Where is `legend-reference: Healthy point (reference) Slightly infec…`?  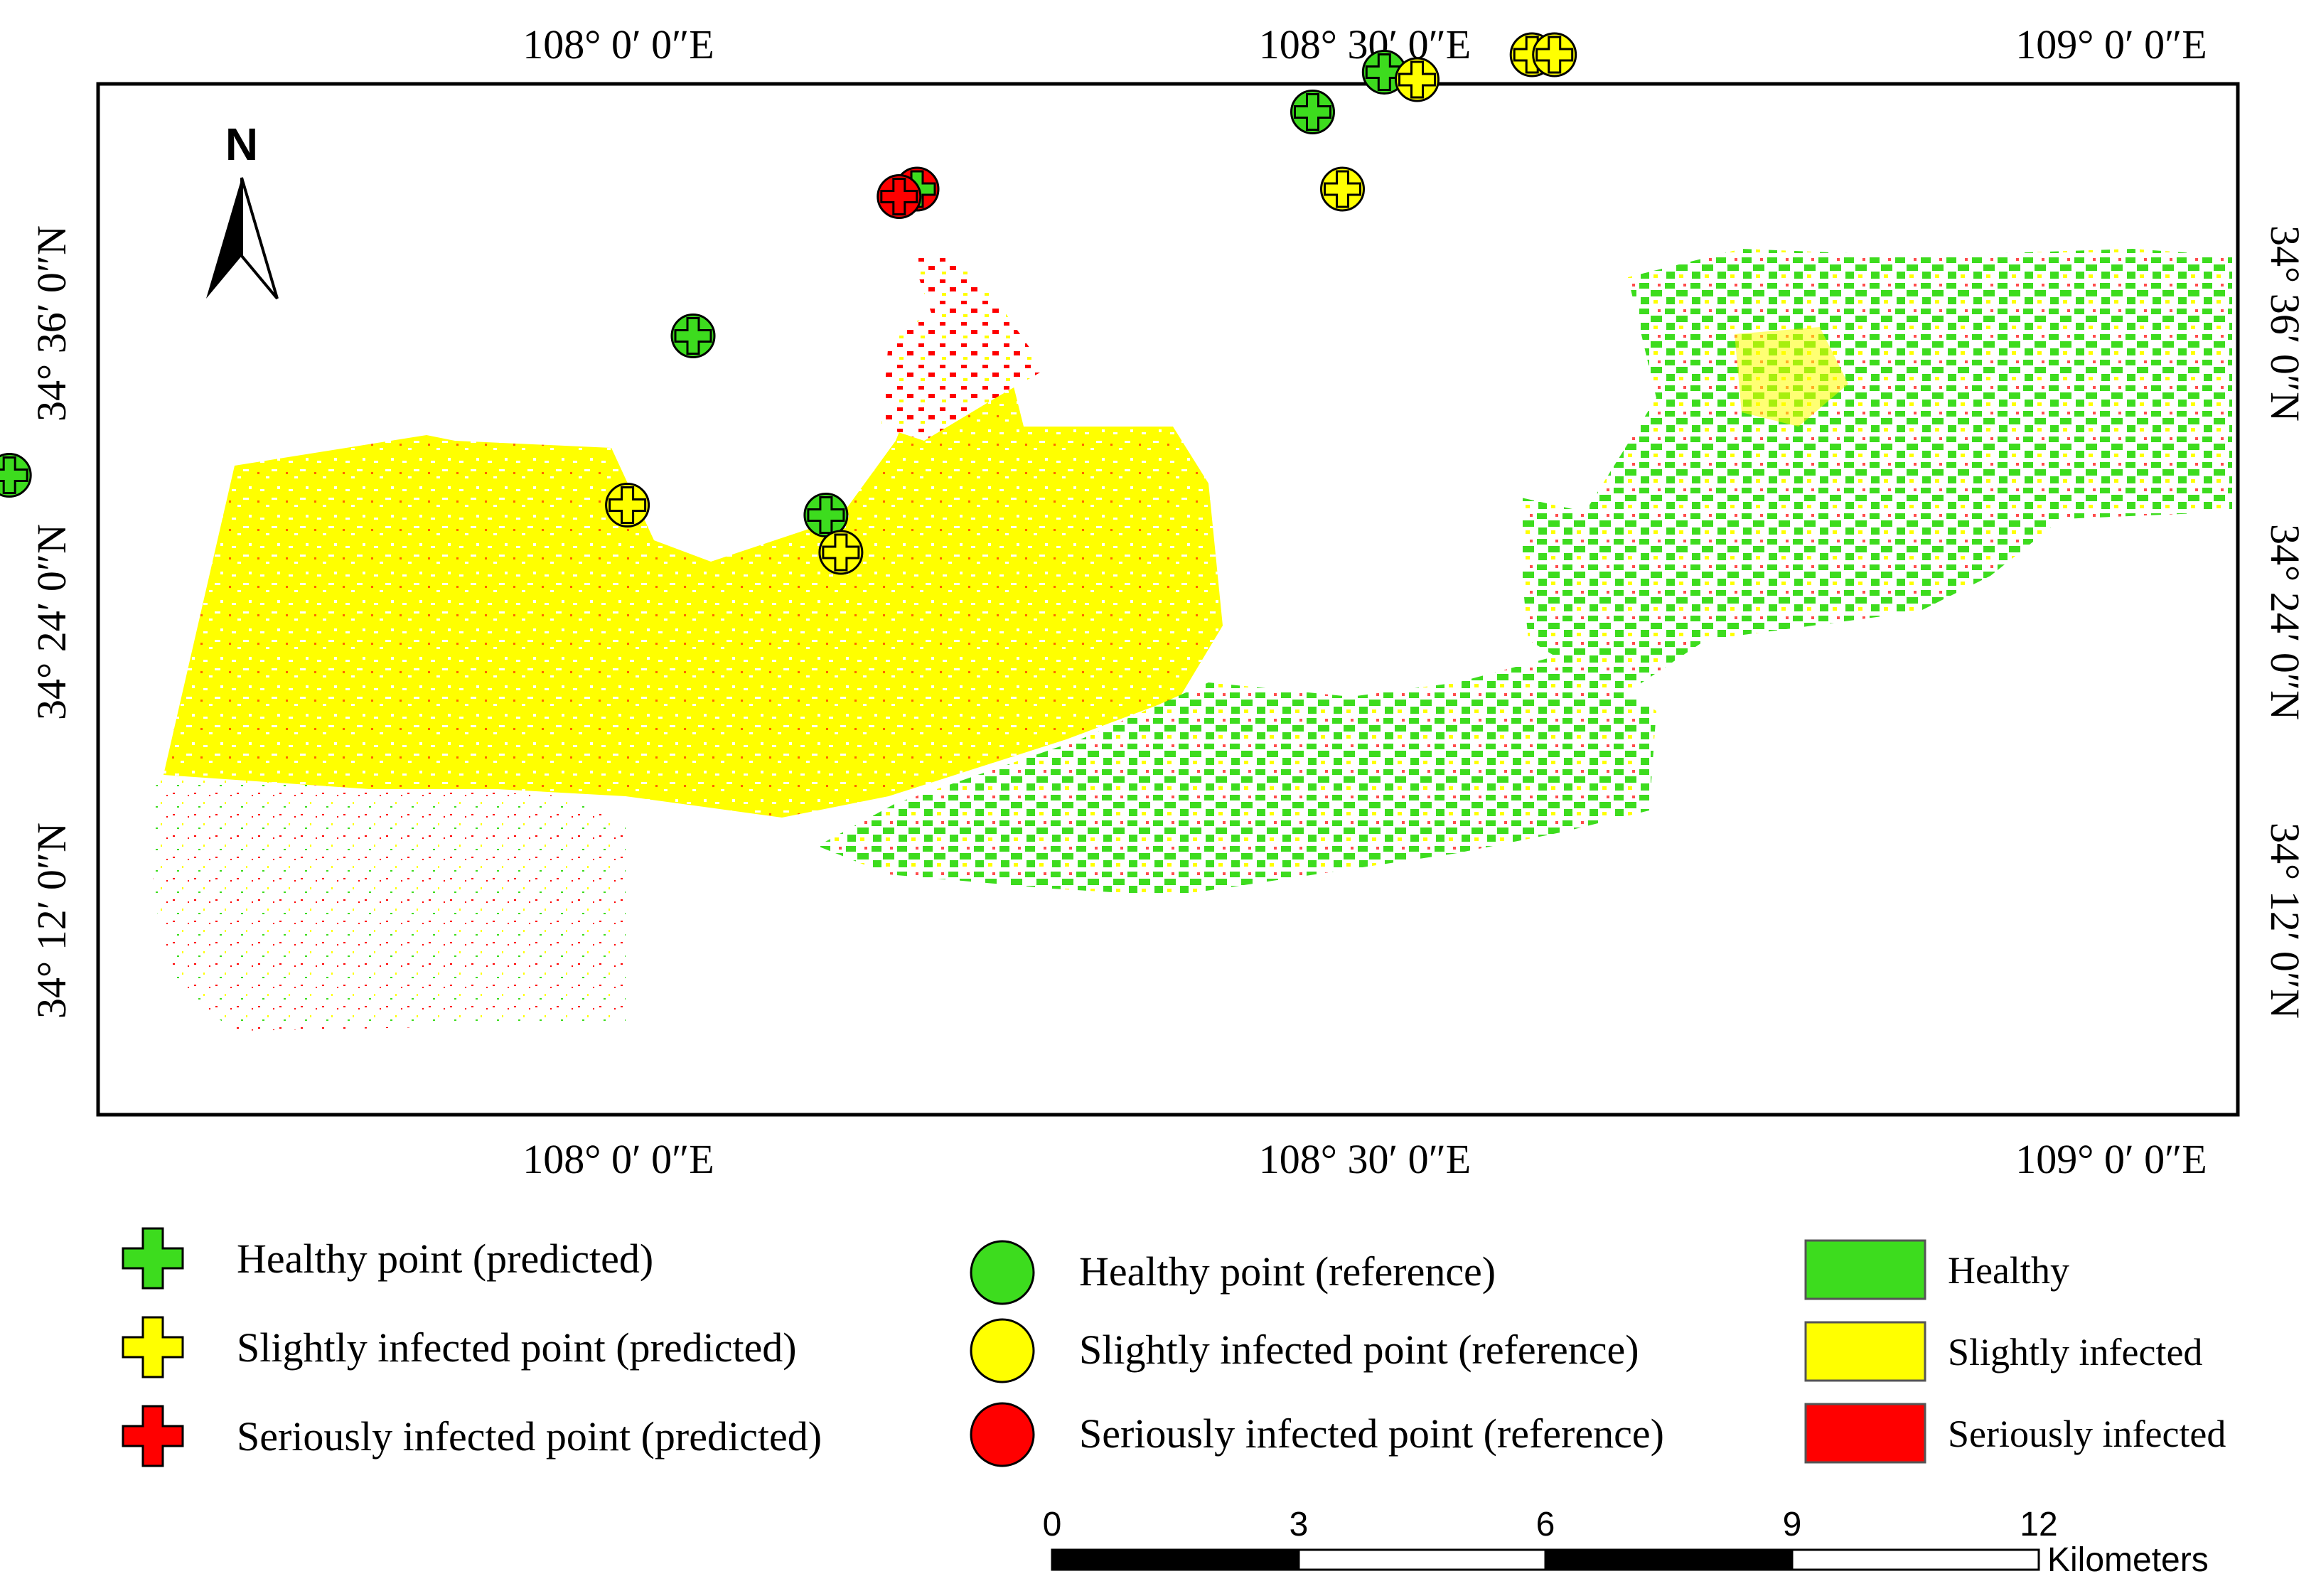 legend-reference: Healthy point (reference) Slightly infec… is located at coordinates (1317, 1353).